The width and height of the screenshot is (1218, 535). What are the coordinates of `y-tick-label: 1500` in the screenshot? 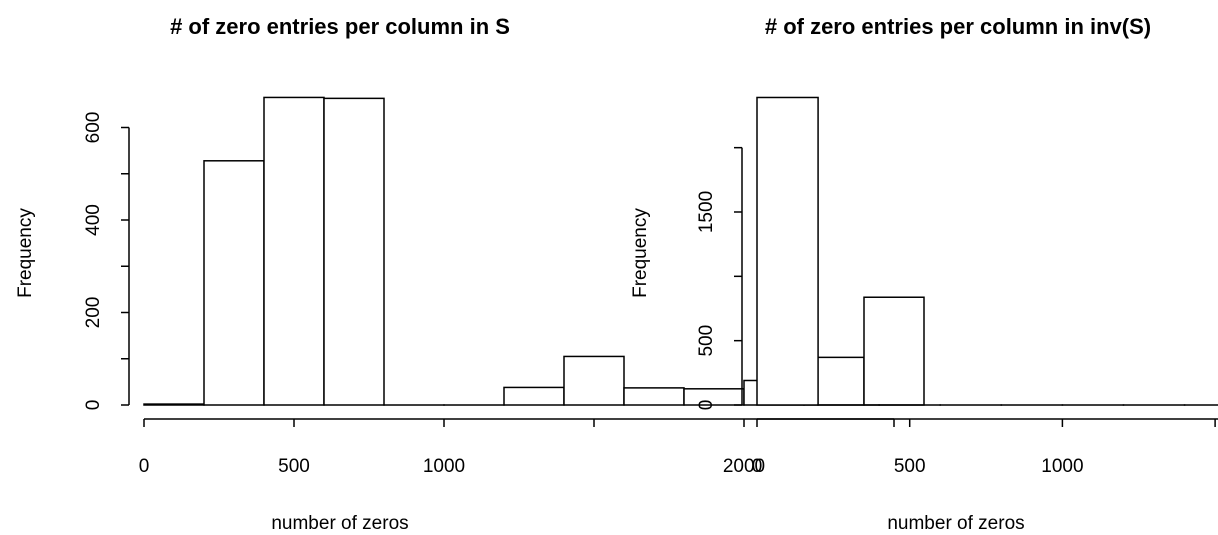 It's located at (706, 212).